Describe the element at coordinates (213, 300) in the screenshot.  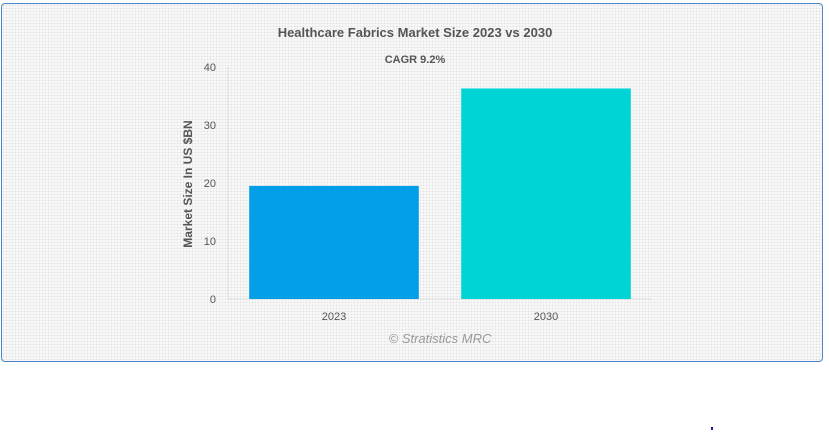
I see `y-tick-label: 0` at that location.